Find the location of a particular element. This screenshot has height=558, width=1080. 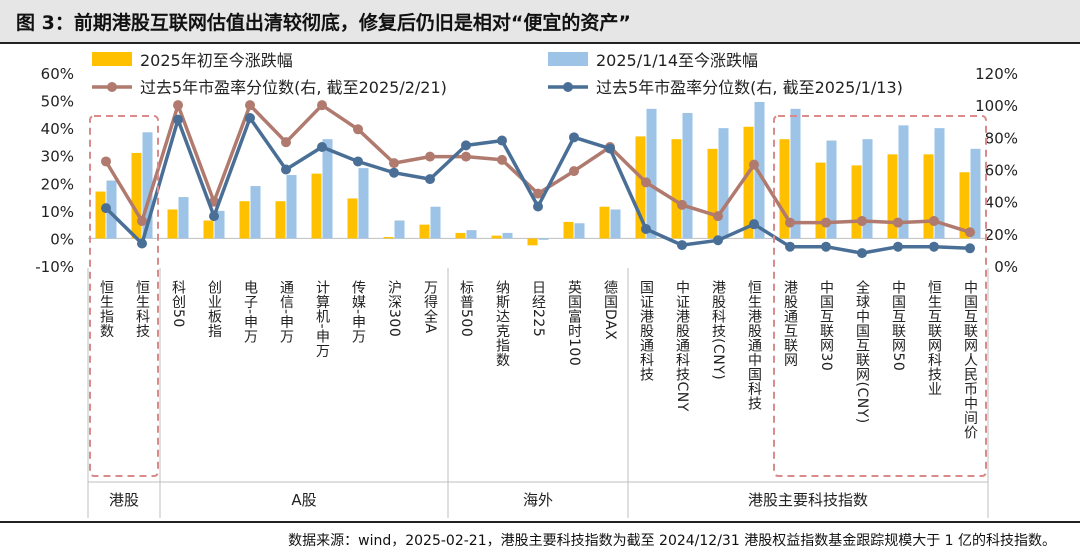

right-tick-label: 80% is located at coordinates (1001, 138).